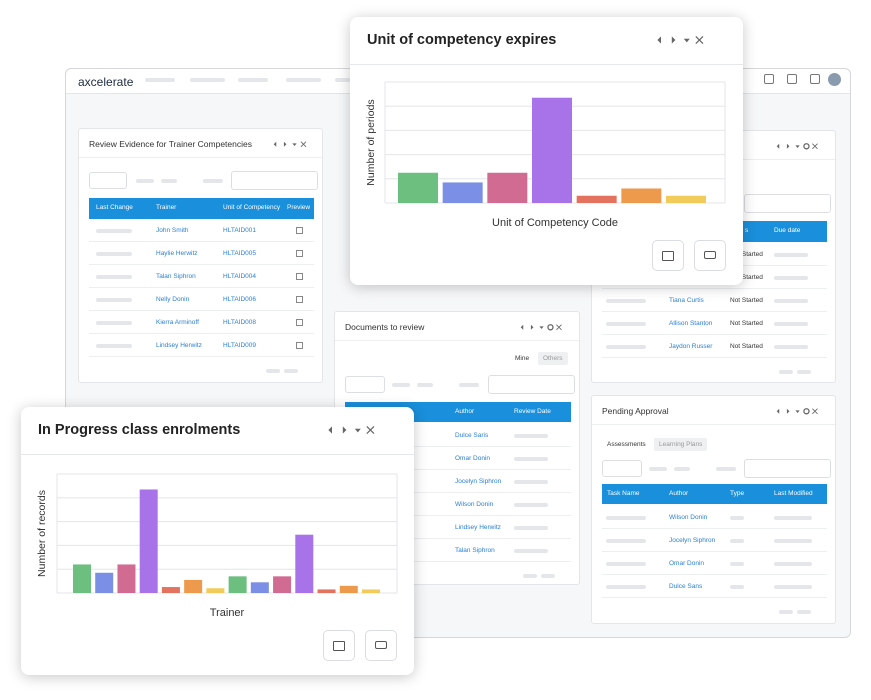 The image size is (871, 700). What do you see at coordinates (200, 157) in the screenshot?
I see `title-divider` at bounding box center [200, 157].